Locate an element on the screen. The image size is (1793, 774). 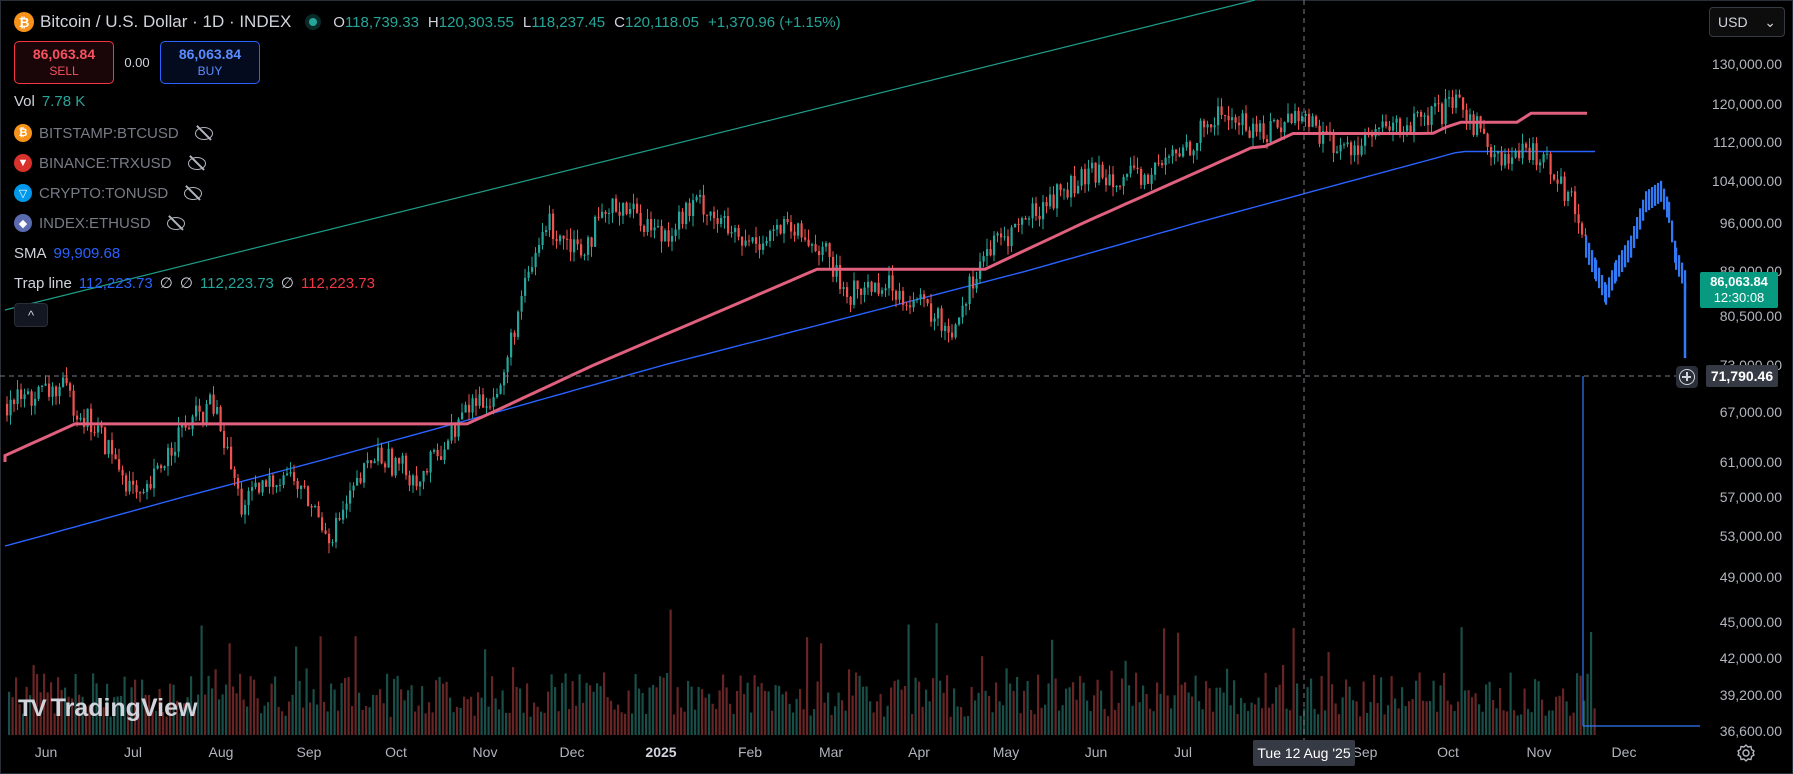
price-tick: 53,000.00 is located at coordinates (1750, 536).